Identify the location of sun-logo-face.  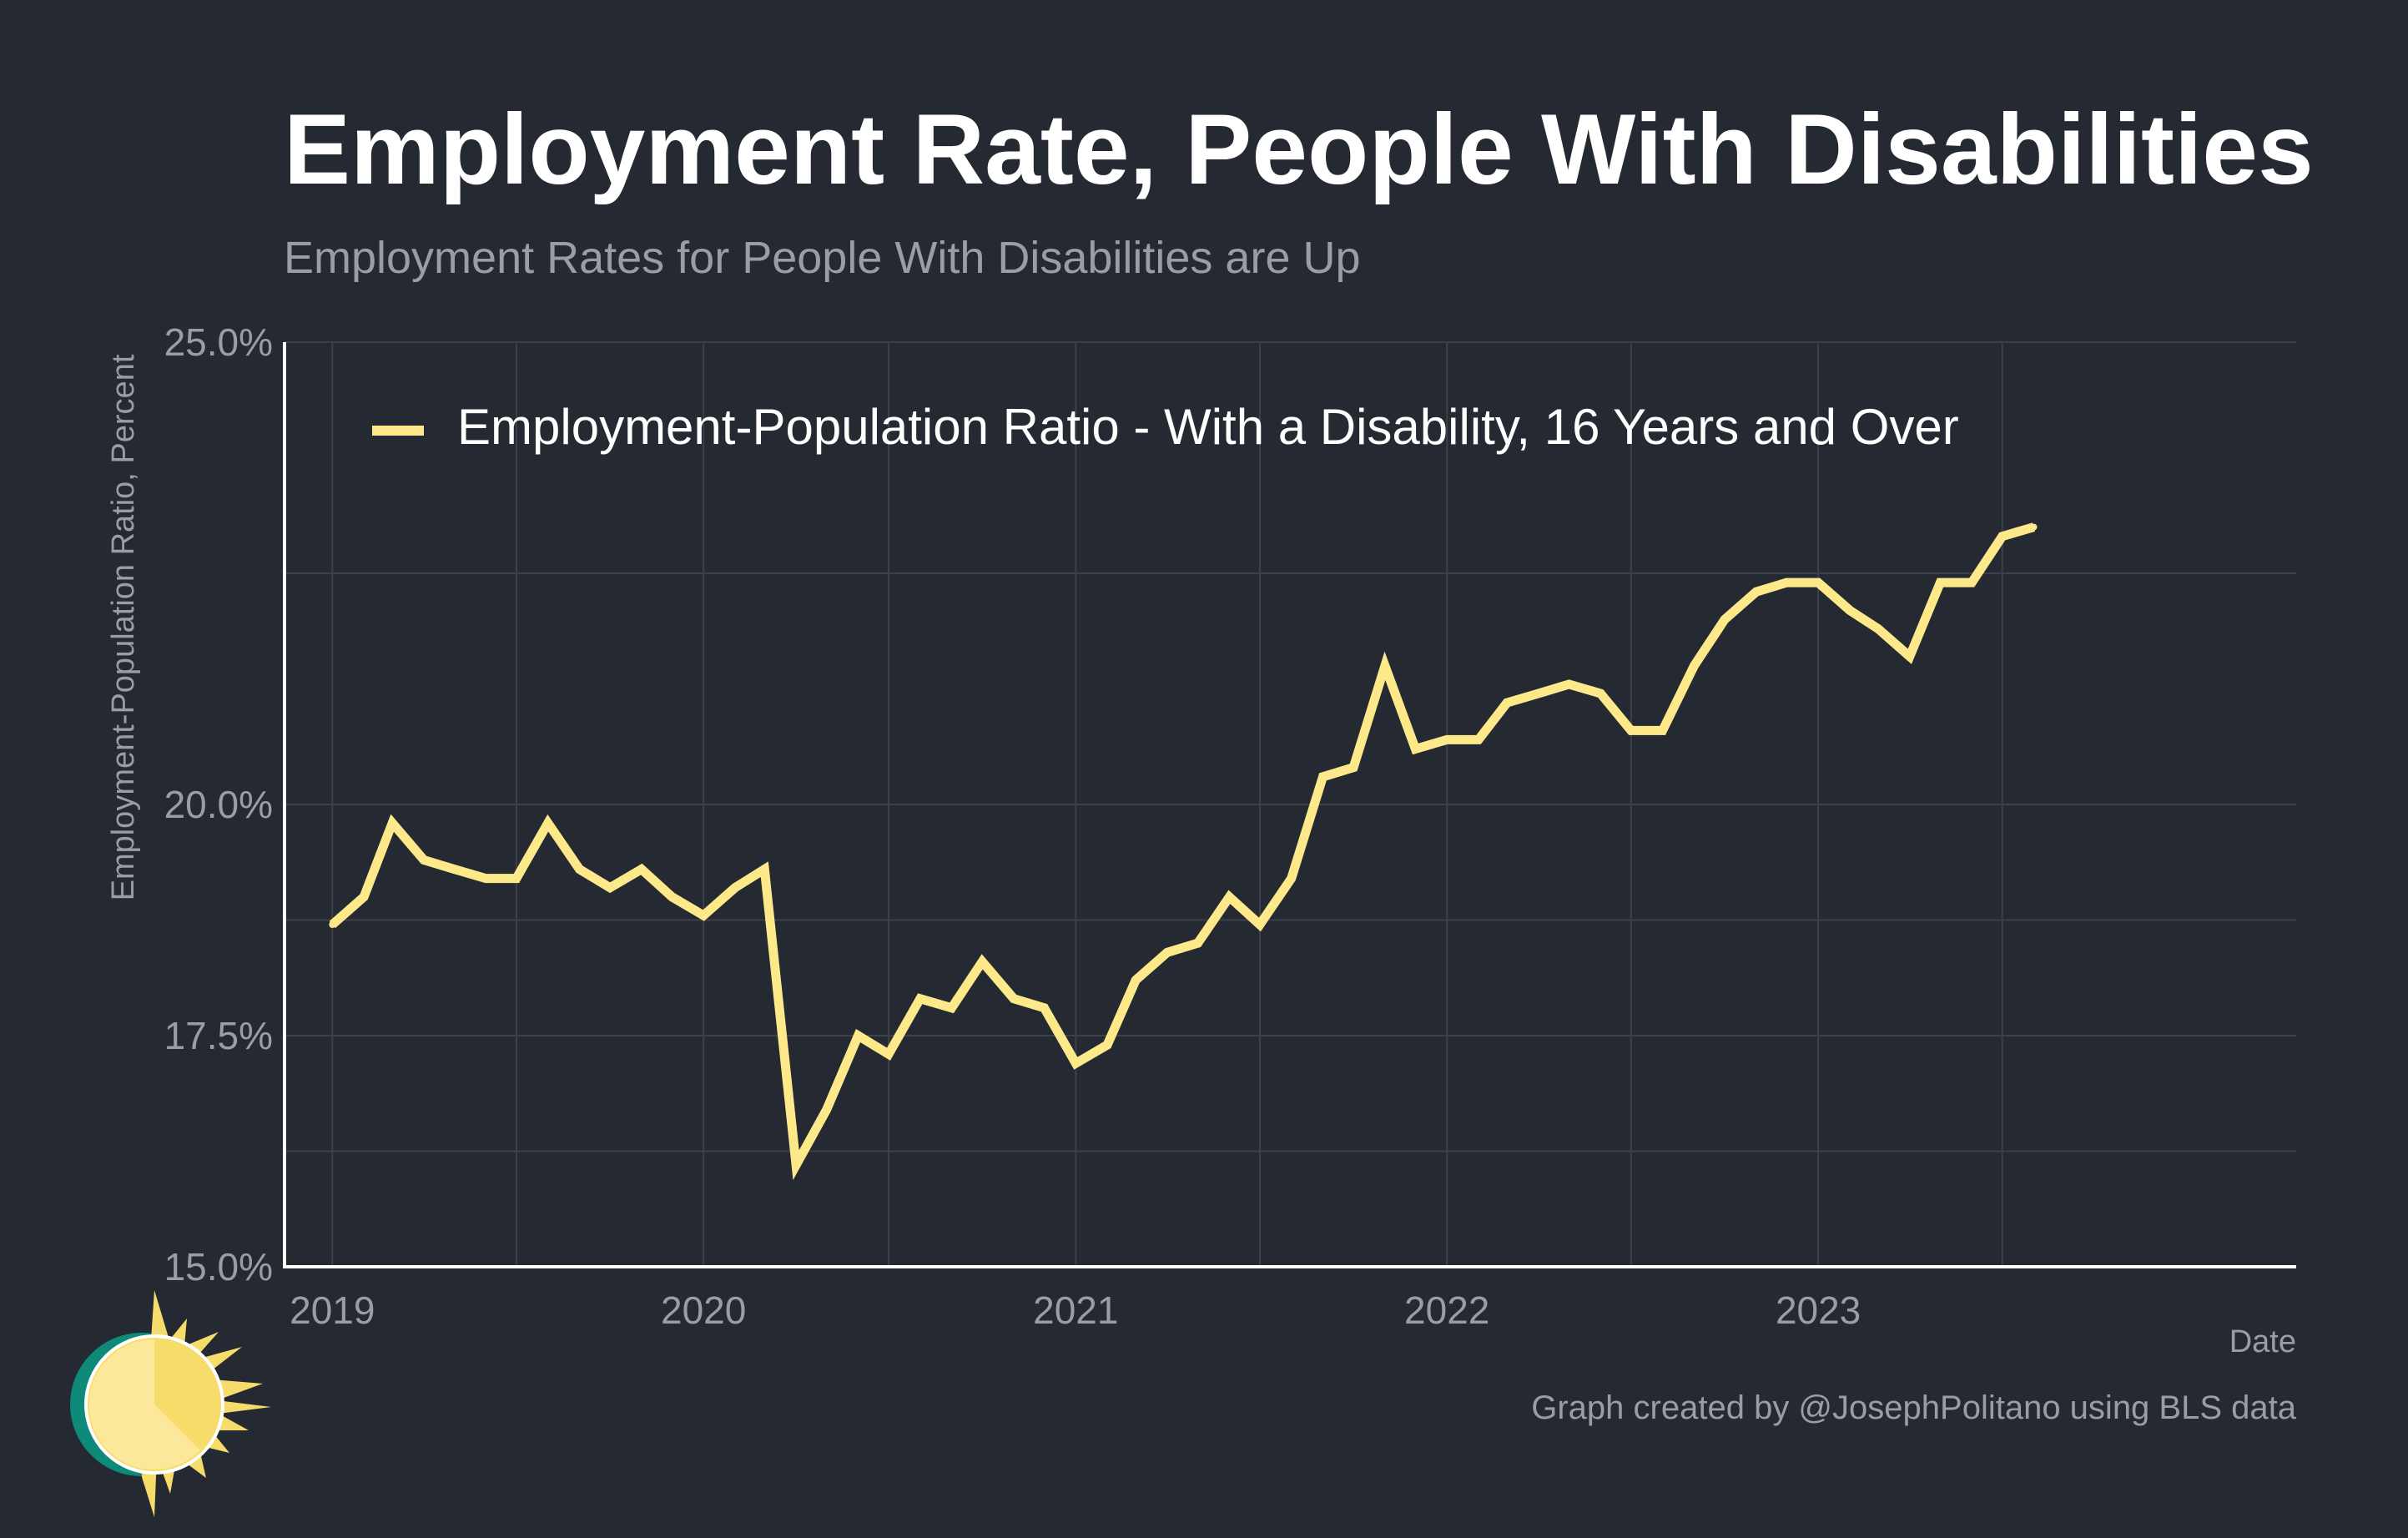
(144, 1404).